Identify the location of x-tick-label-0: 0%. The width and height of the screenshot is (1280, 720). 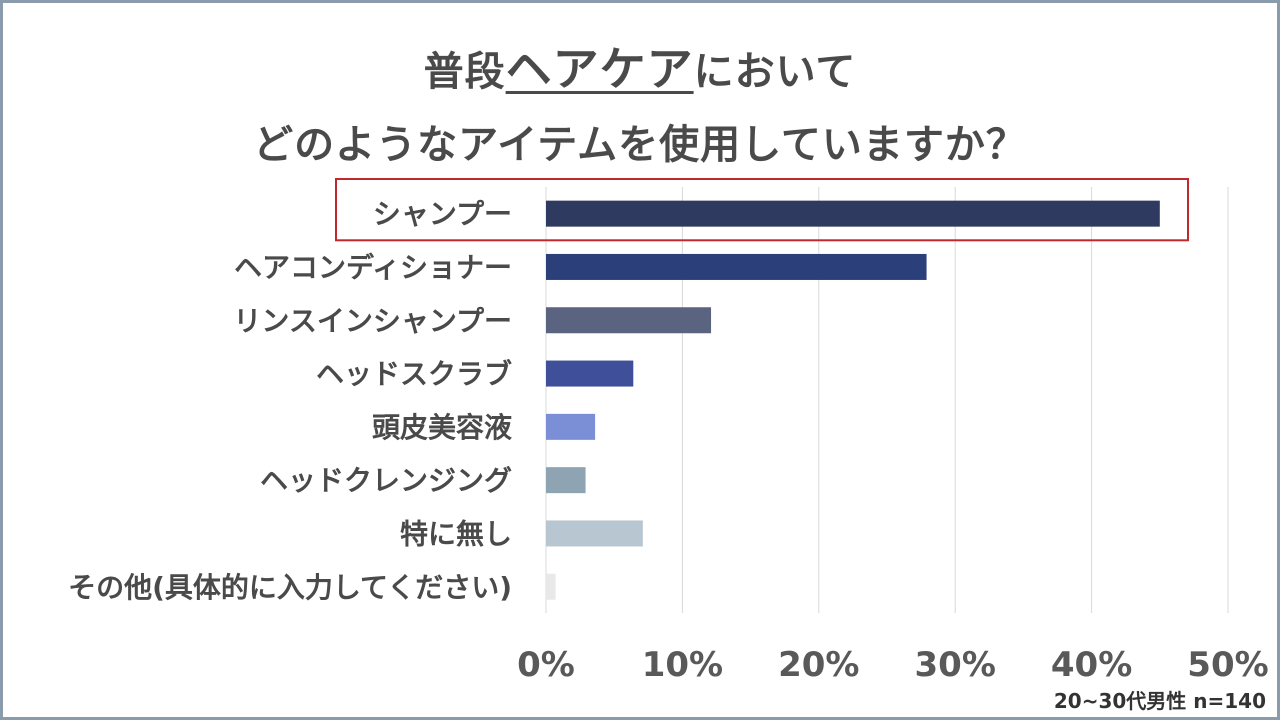
(546, 665).